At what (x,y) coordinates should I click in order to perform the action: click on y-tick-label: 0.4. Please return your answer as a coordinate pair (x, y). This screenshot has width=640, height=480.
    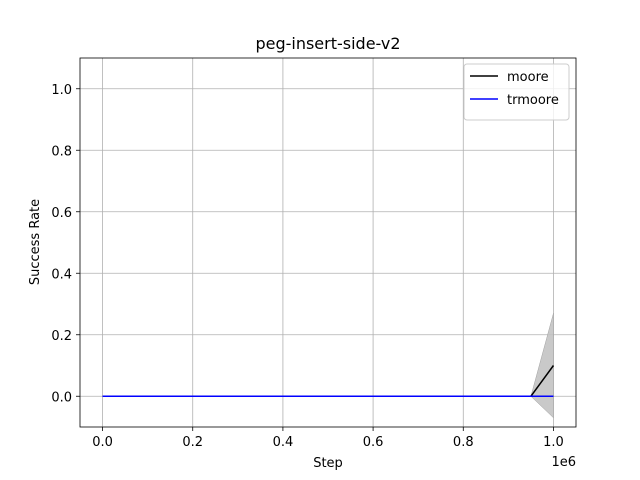
    Looking at the image, I should click on (61, 274).